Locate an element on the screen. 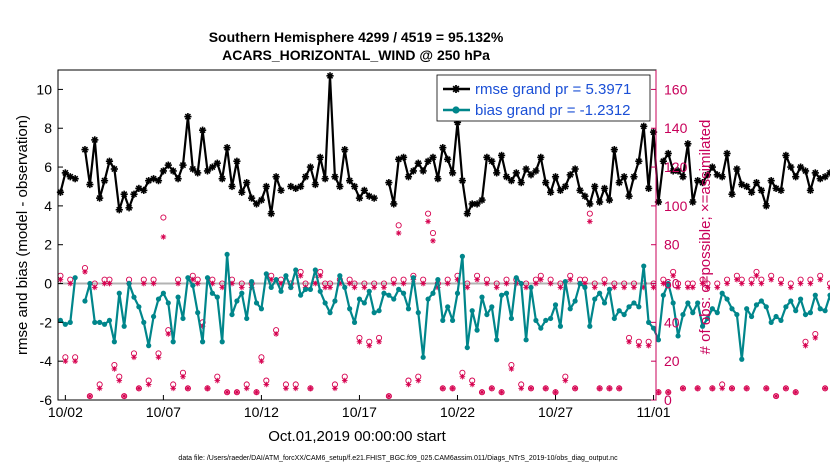  y-left-tick-label: 10 is located at coordinates (44, 89).